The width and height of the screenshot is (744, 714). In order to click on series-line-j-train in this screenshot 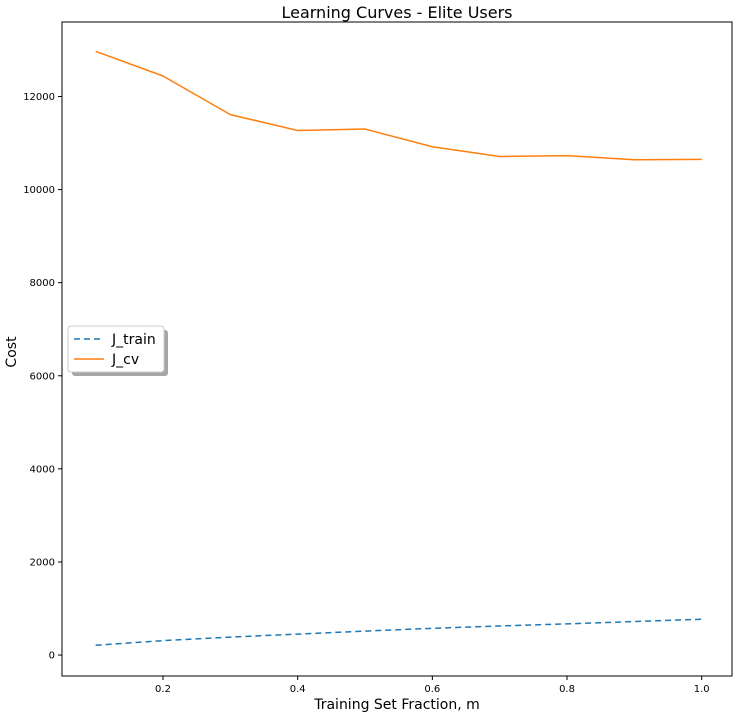, I will do `click(398, 632)`.